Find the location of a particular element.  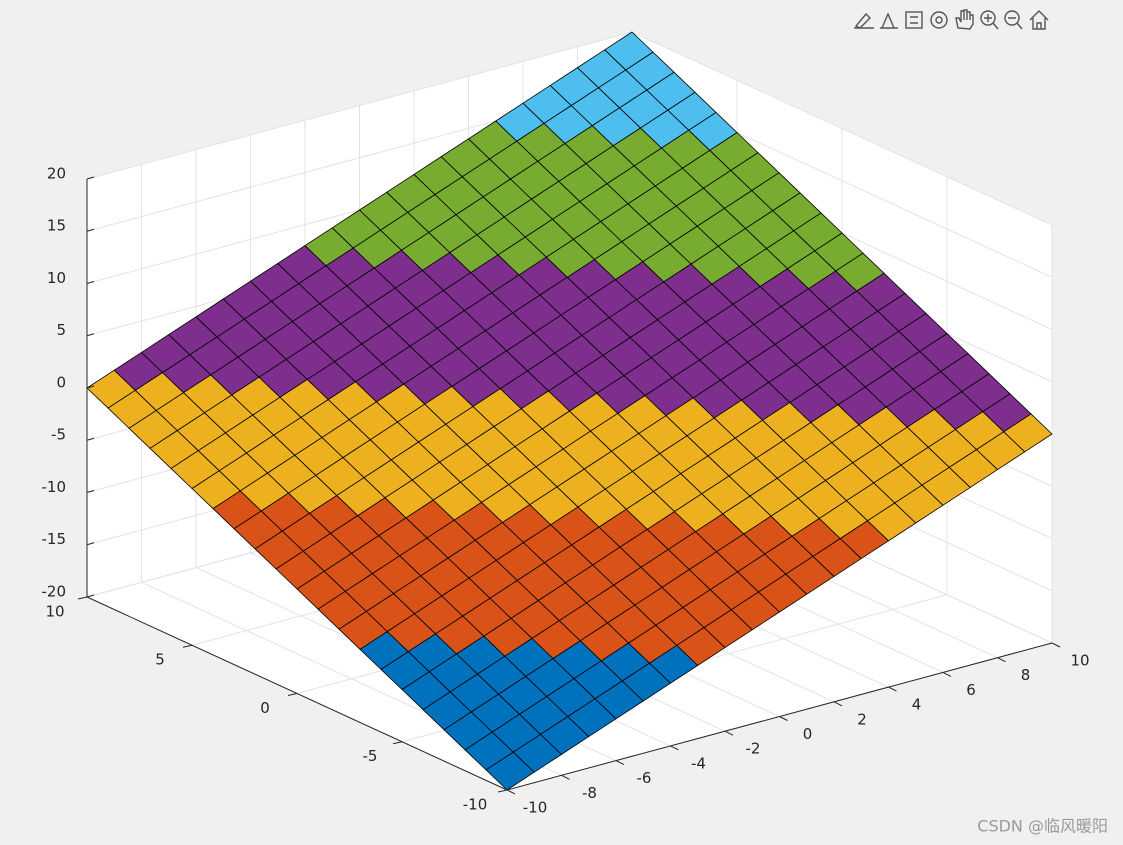

x-tick-label: 10 is located at coordinates (1079, 661).